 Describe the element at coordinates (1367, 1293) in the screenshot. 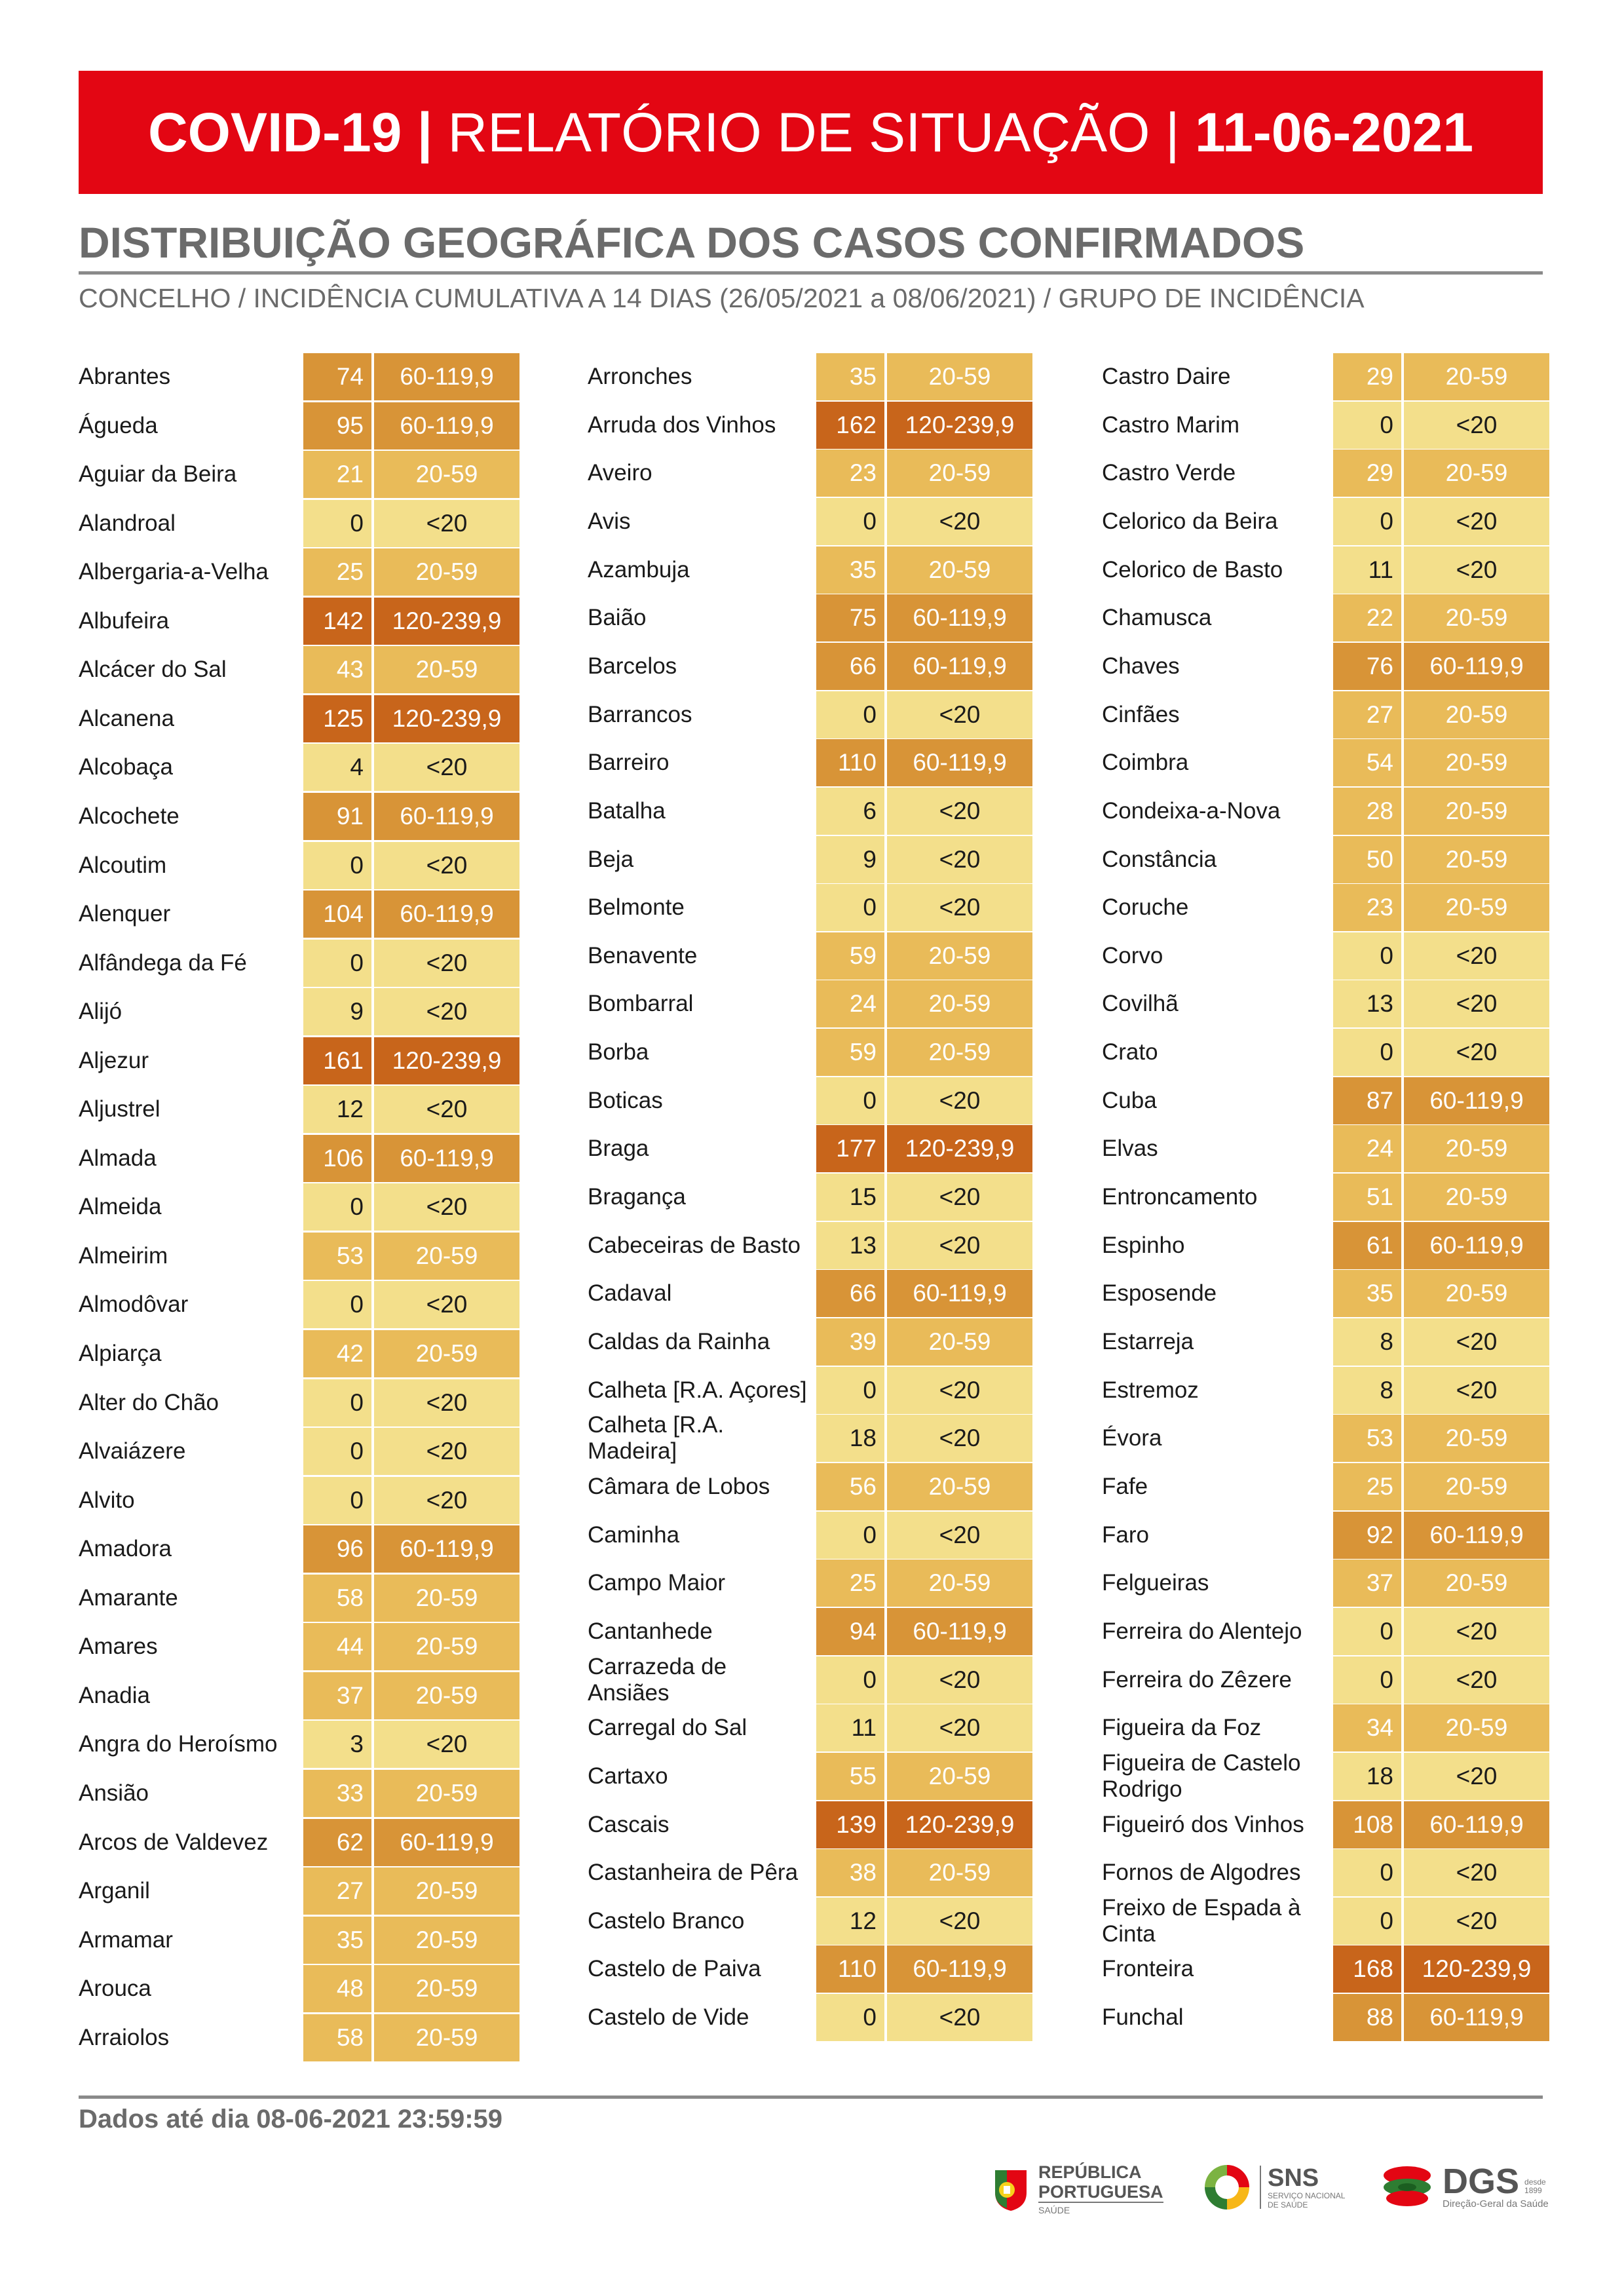

I see `incidence-value: 35` at that location.